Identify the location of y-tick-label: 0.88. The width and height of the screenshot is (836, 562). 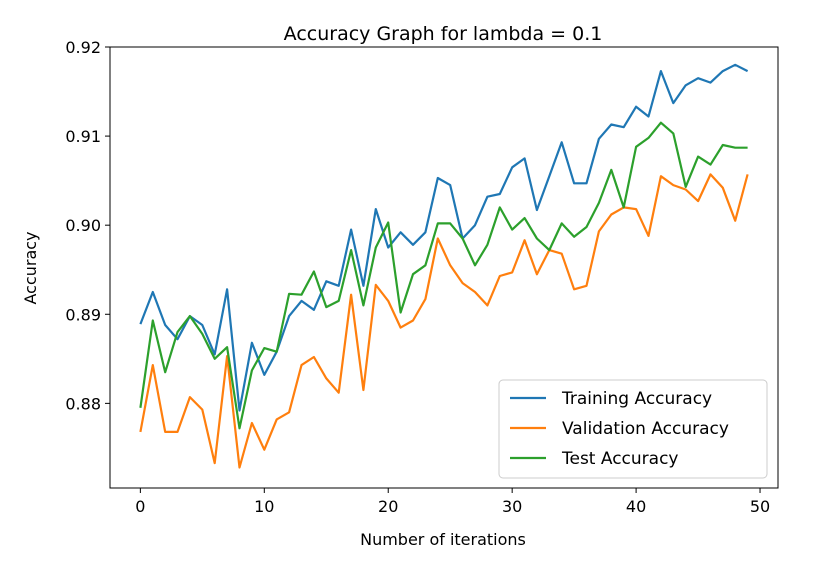
(83, 403).